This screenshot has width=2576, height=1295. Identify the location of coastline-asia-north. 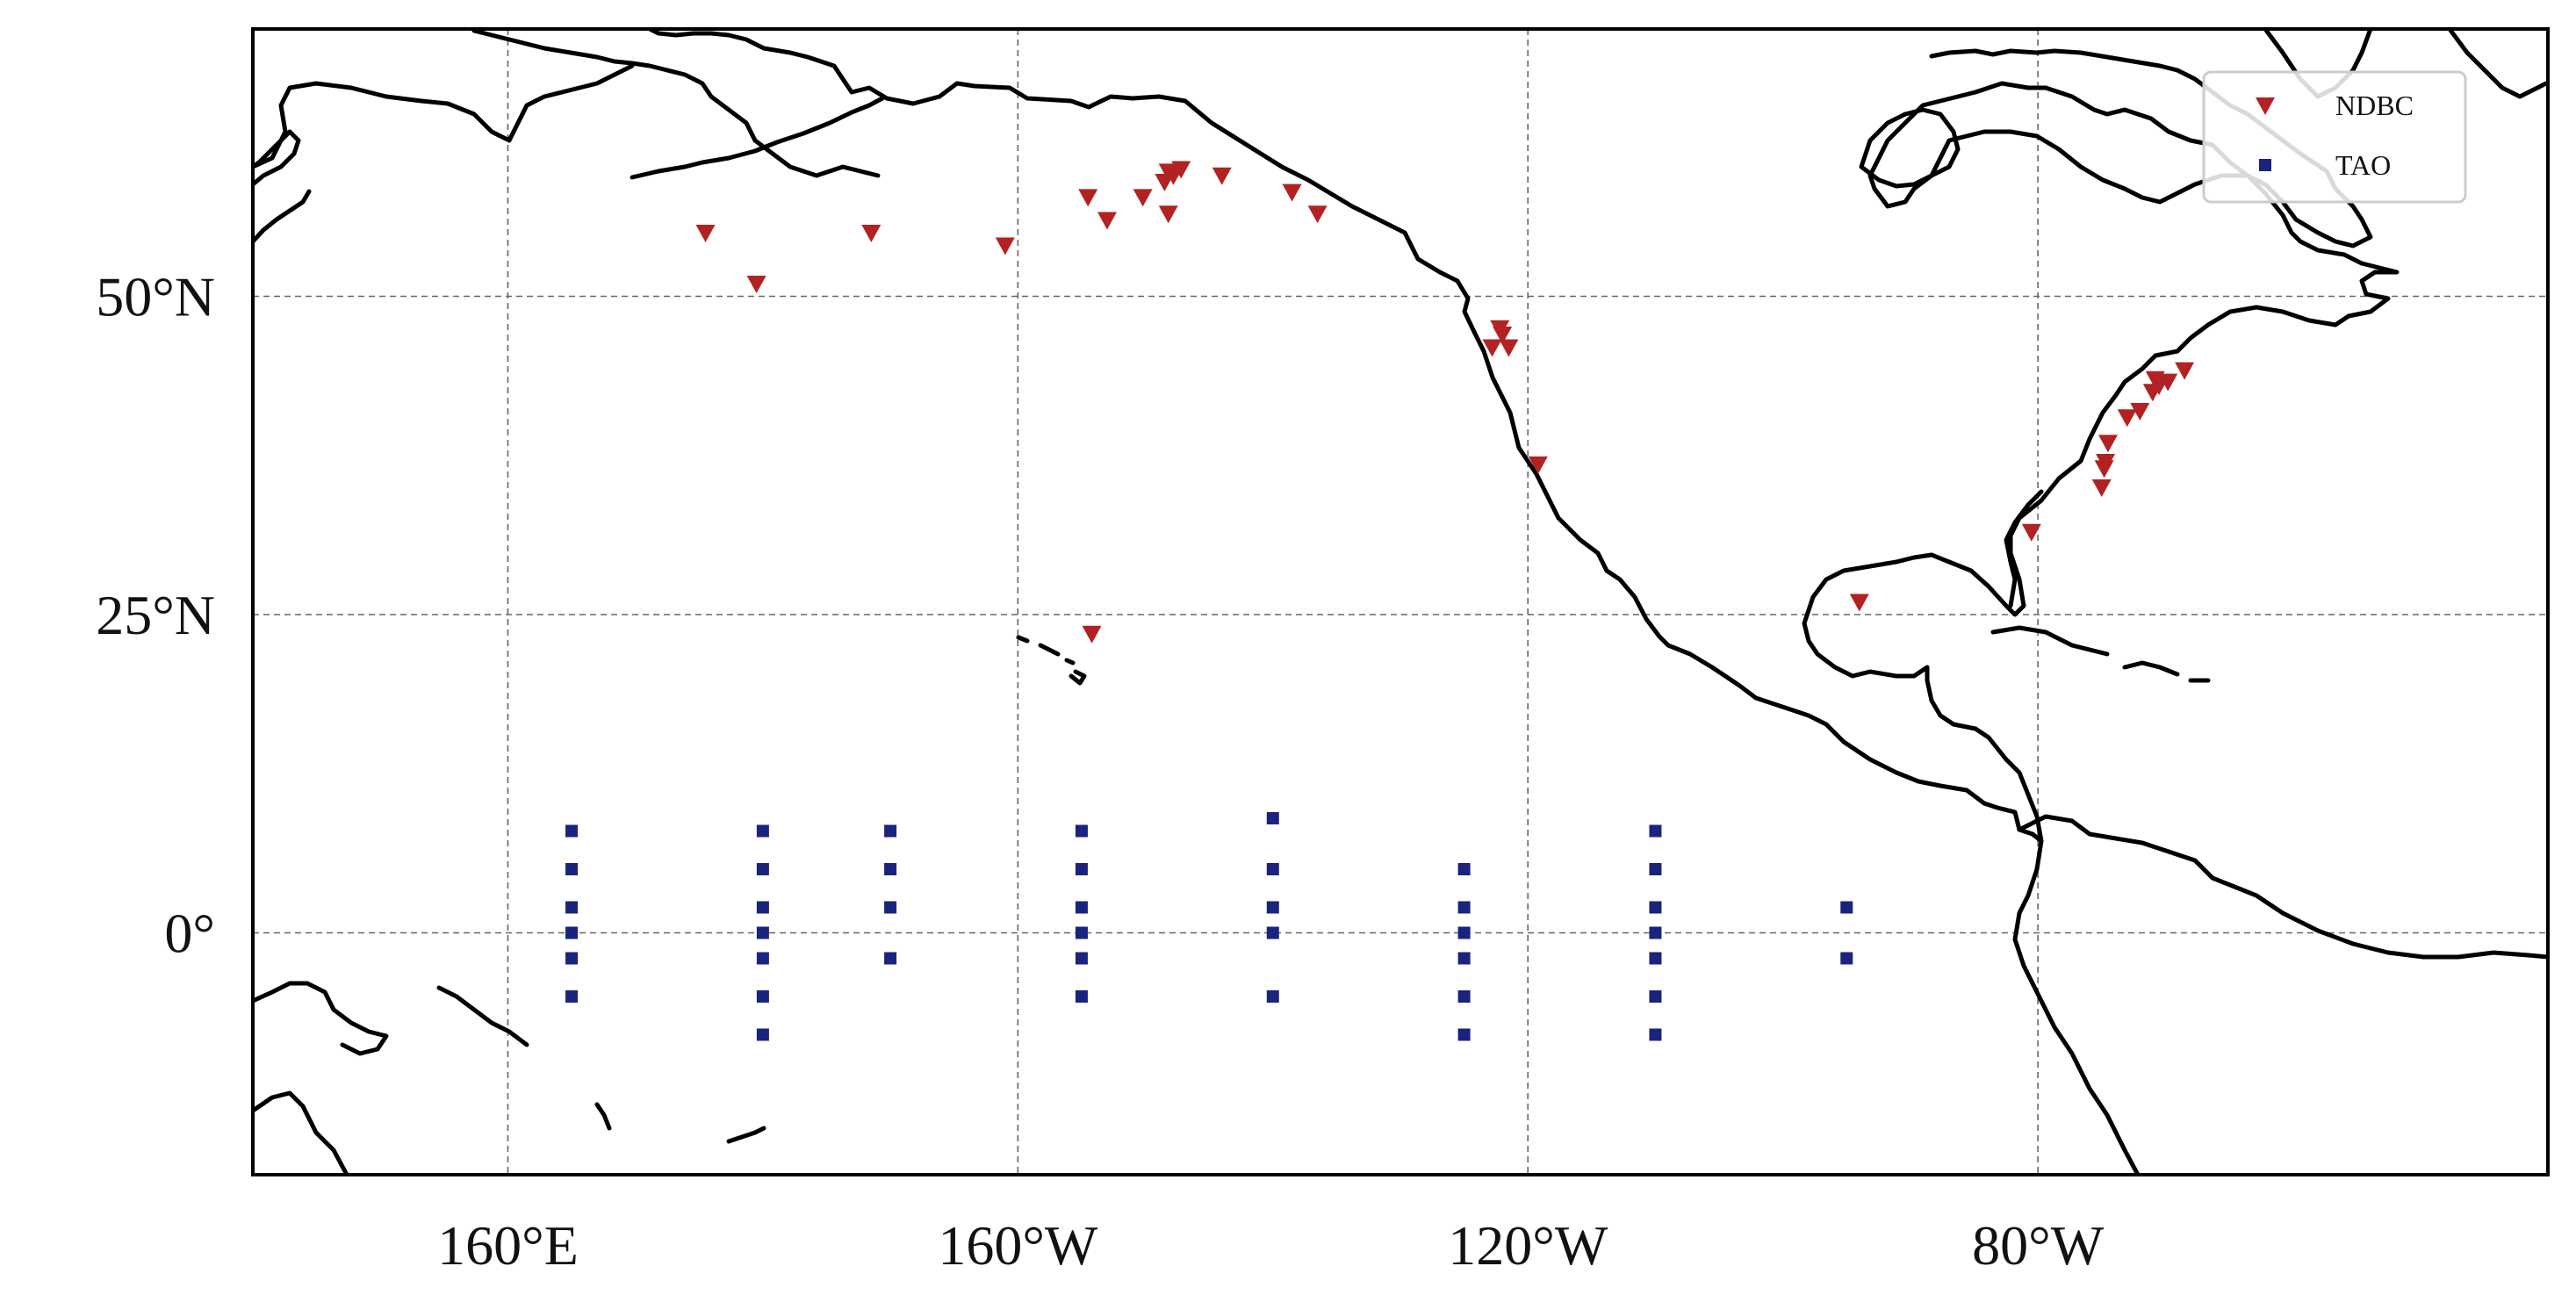
(444, 116).